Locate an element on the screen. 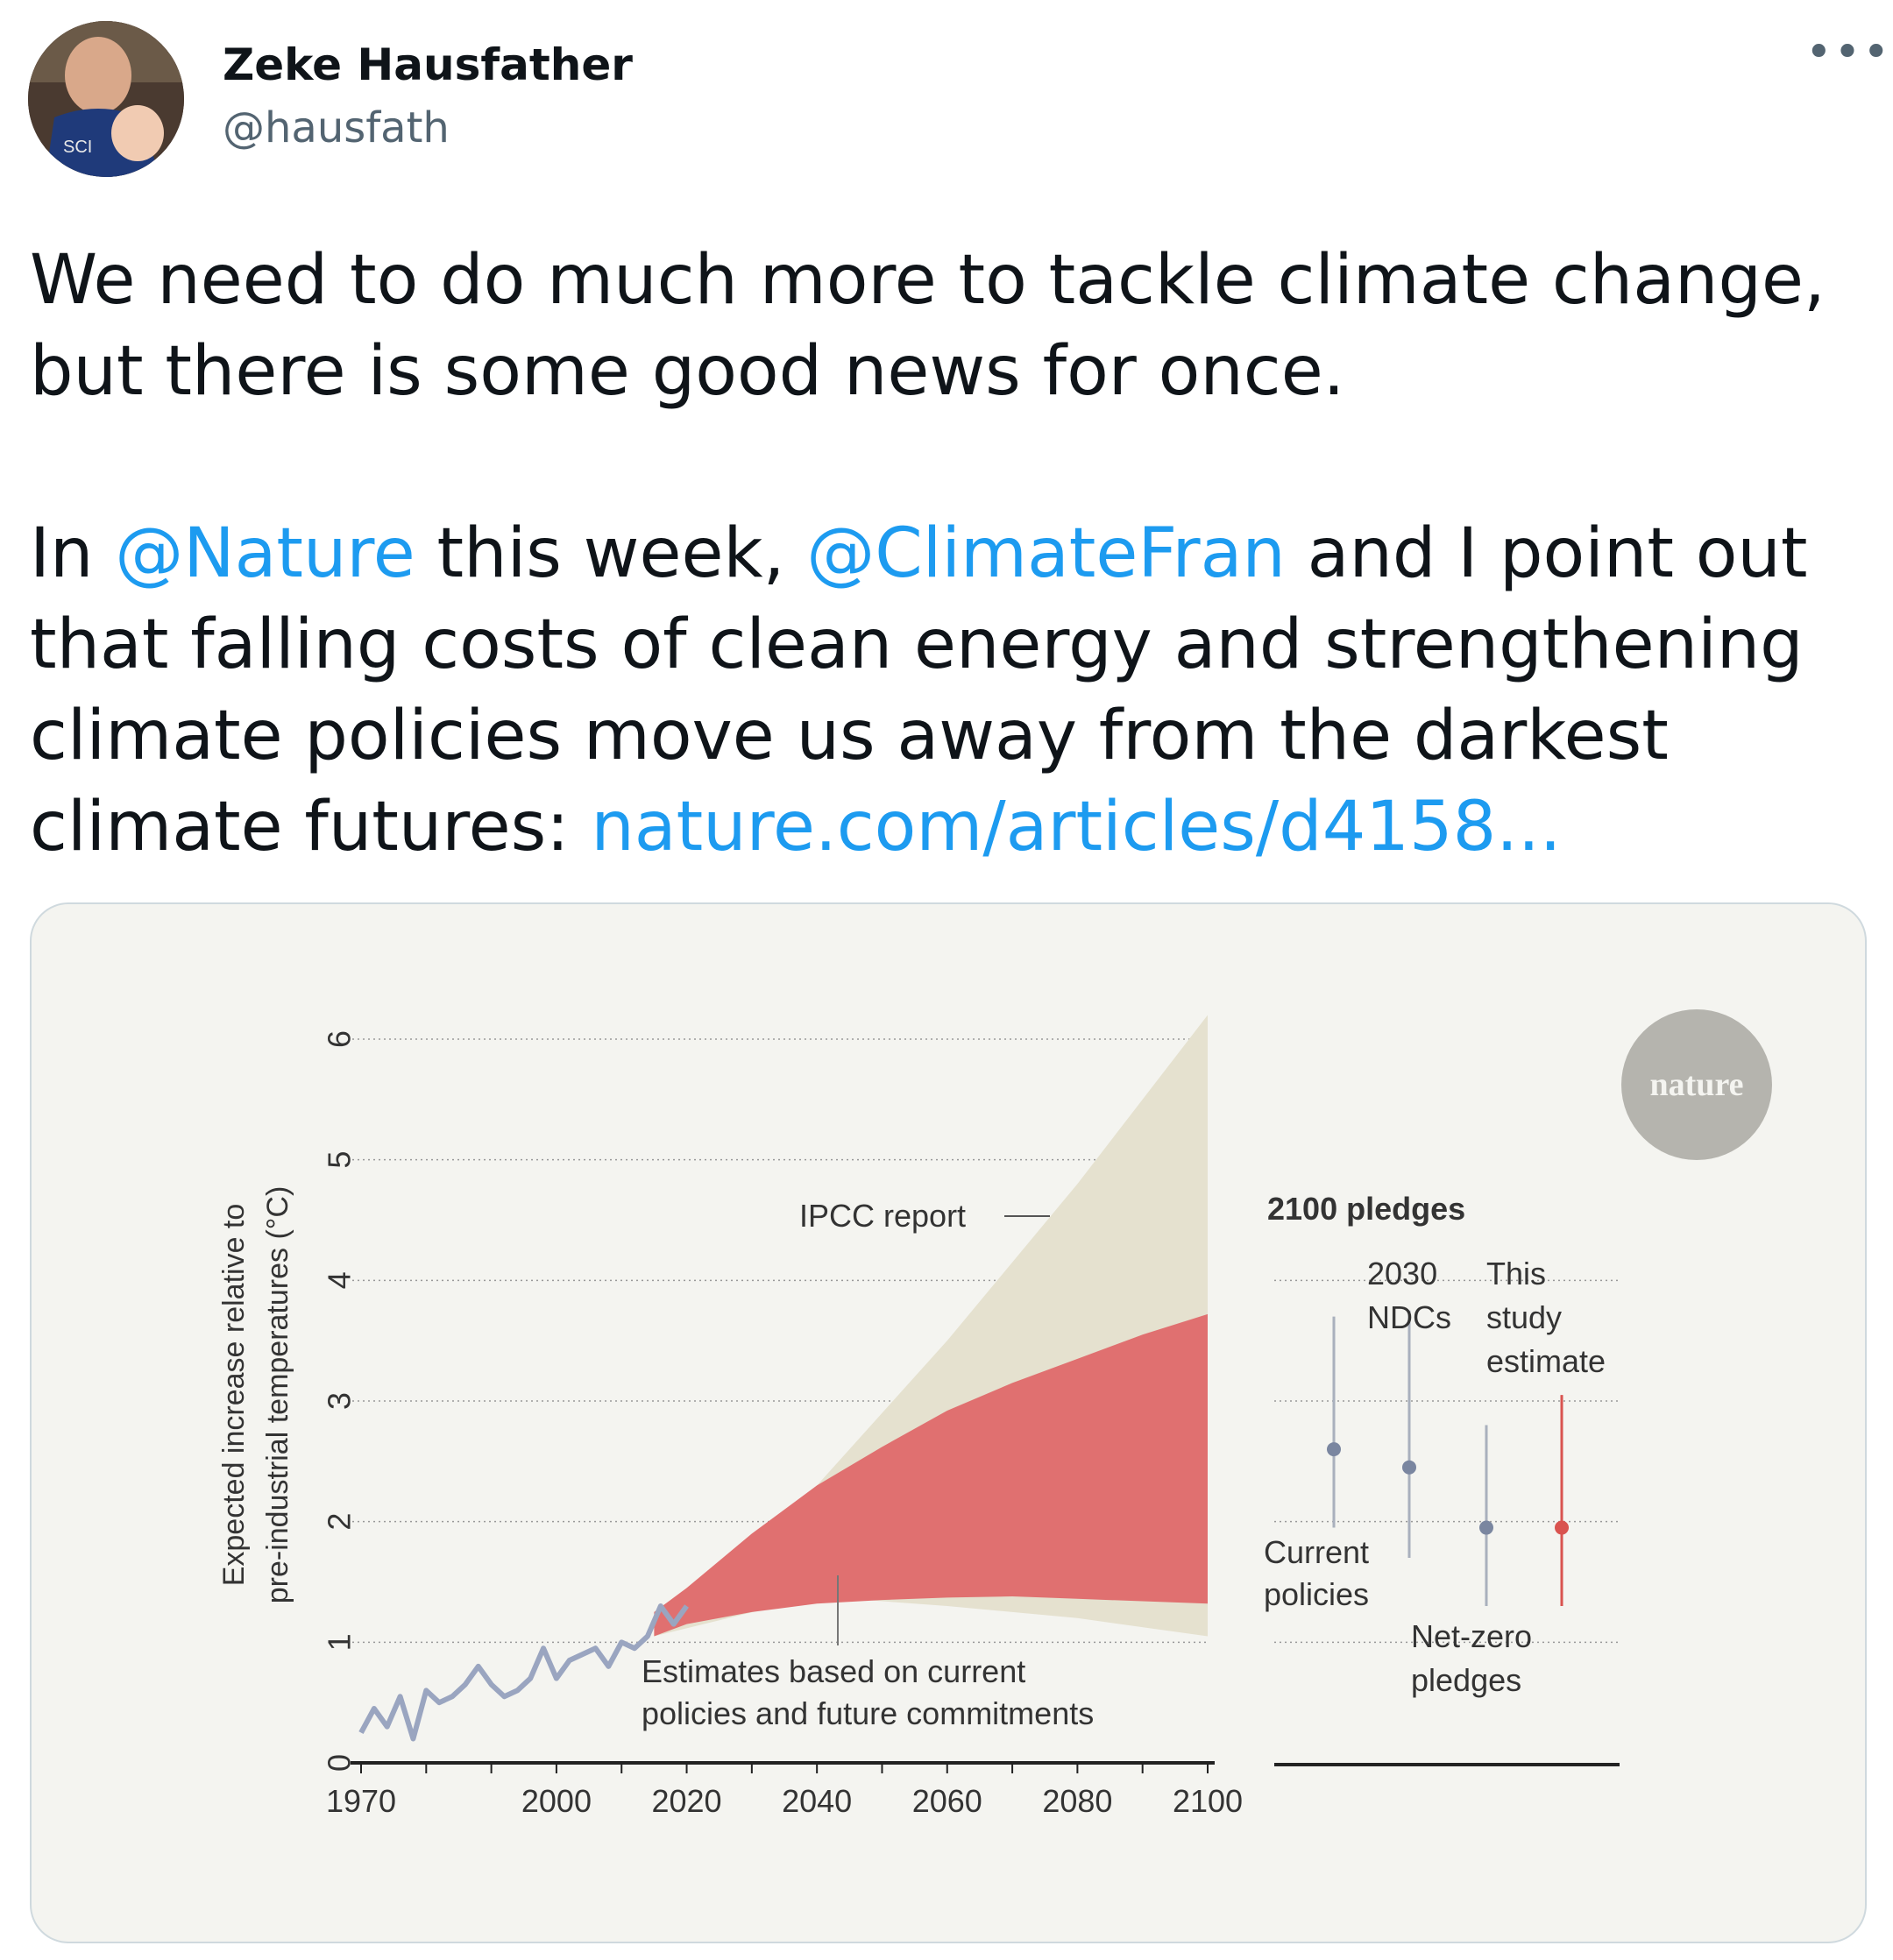 The height and width of the screenshot is (1960, 1893). estimates-annotation-line1: Estimates based on current is located at coordinates (833, 1671).